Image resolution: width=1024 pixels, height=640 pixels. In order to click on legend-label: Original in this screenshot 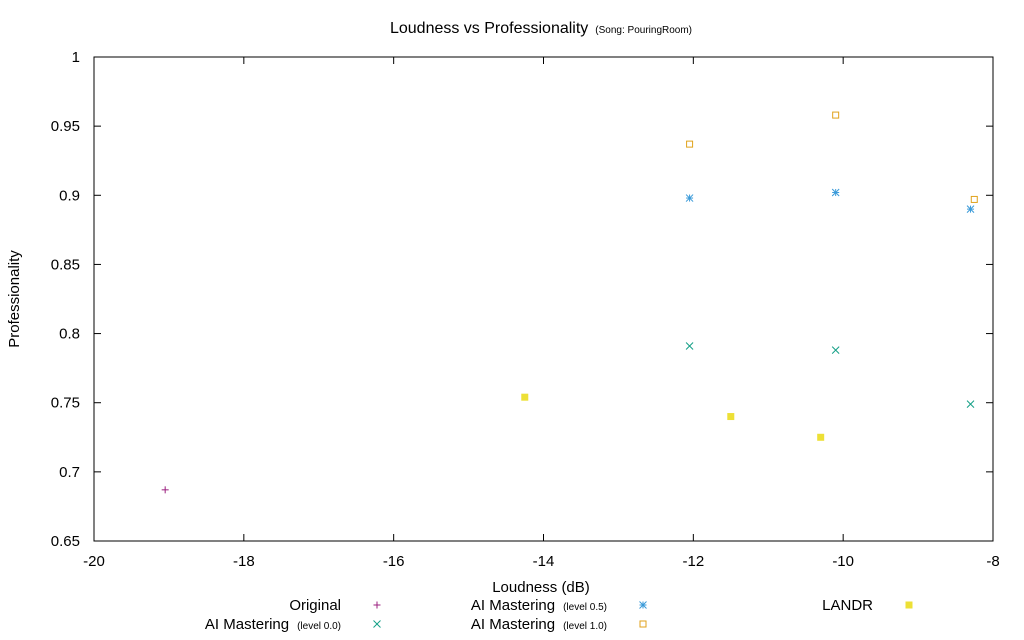, I will do `click(315, 605)`.